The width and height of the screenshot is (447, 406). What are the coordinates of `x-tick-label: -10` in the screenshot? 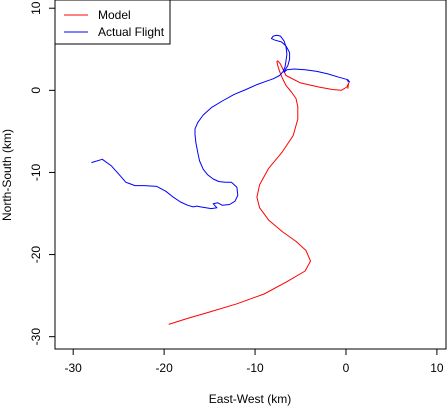 It's located at (255, 368).